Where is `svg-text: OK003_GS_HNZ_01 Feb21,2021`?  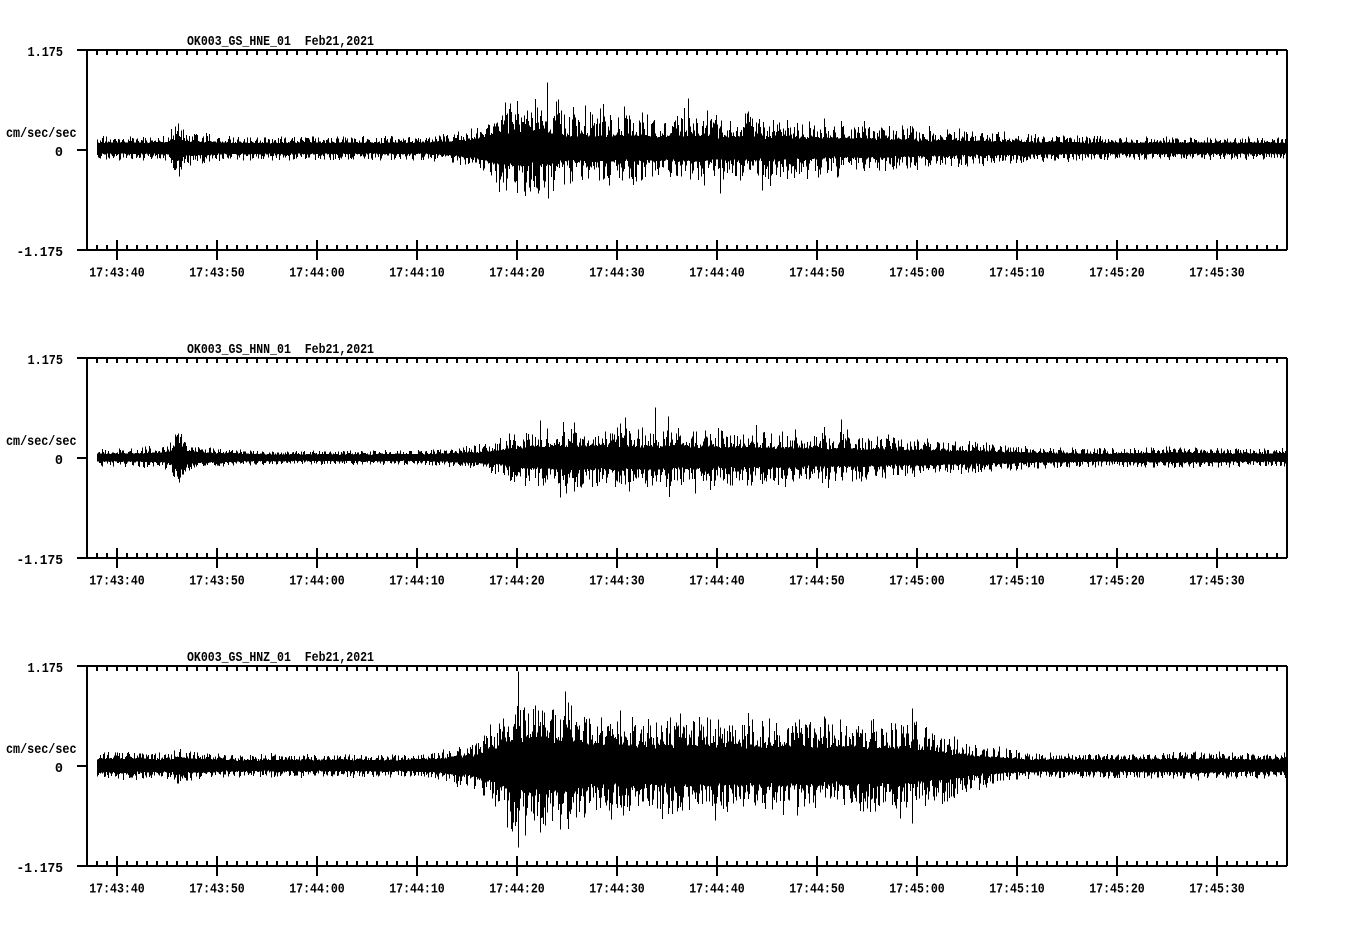
svg-text: OK003_GS_HNZ_01 Feb21,2021 is located at coordinates (280, 658).